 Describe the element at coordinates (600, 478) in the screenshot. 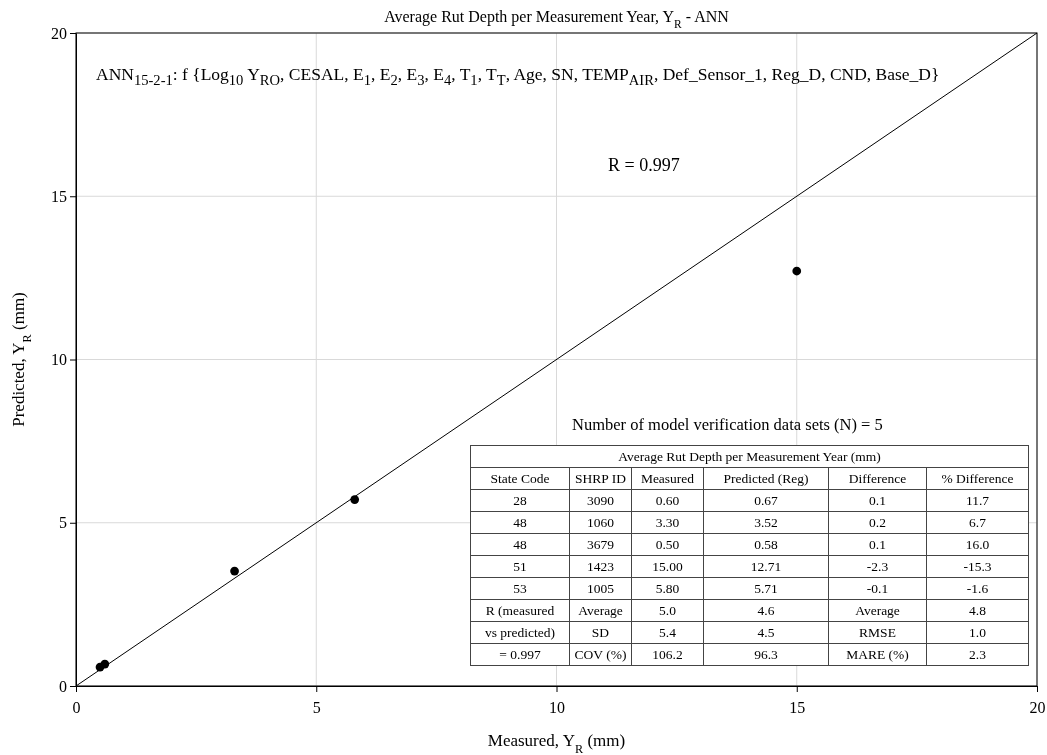

I see `annotation: SHRP ID` at that location.